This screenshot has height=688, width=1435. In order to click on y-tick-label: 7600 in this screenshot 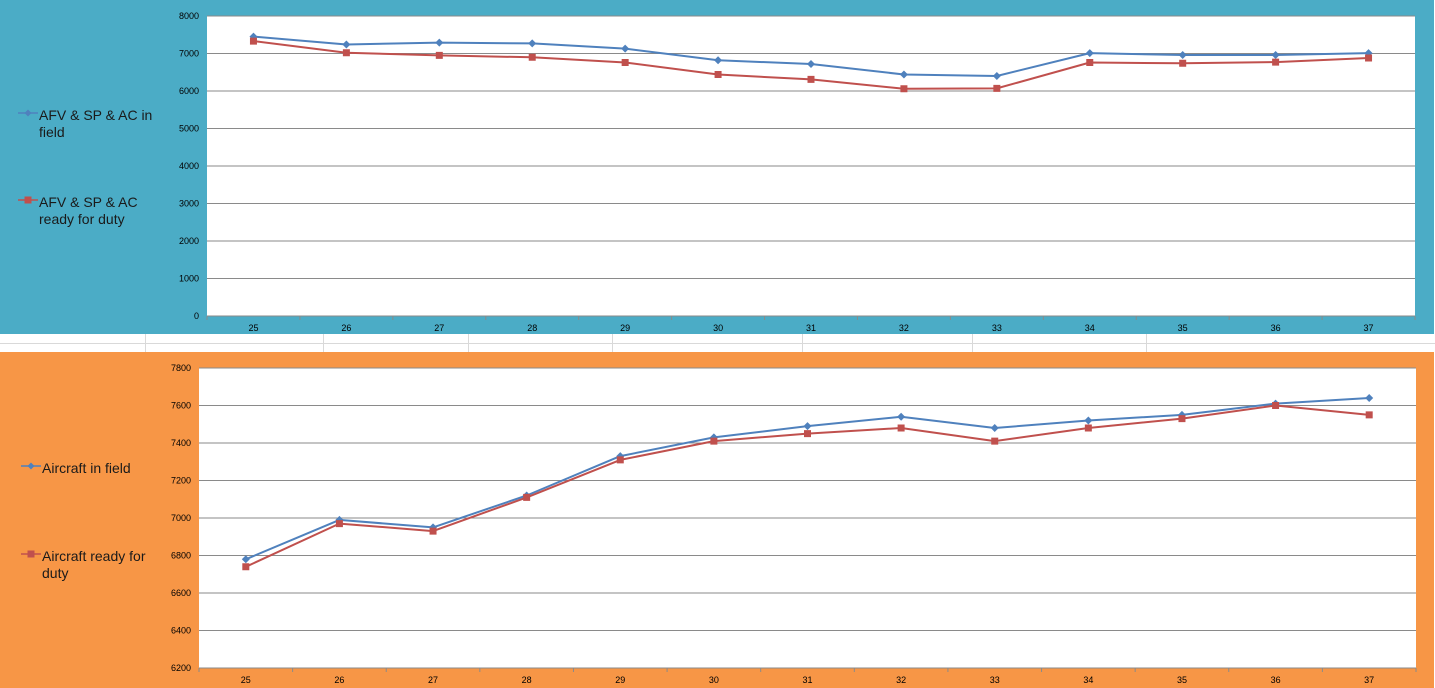, I will do `click(181, 406)`.